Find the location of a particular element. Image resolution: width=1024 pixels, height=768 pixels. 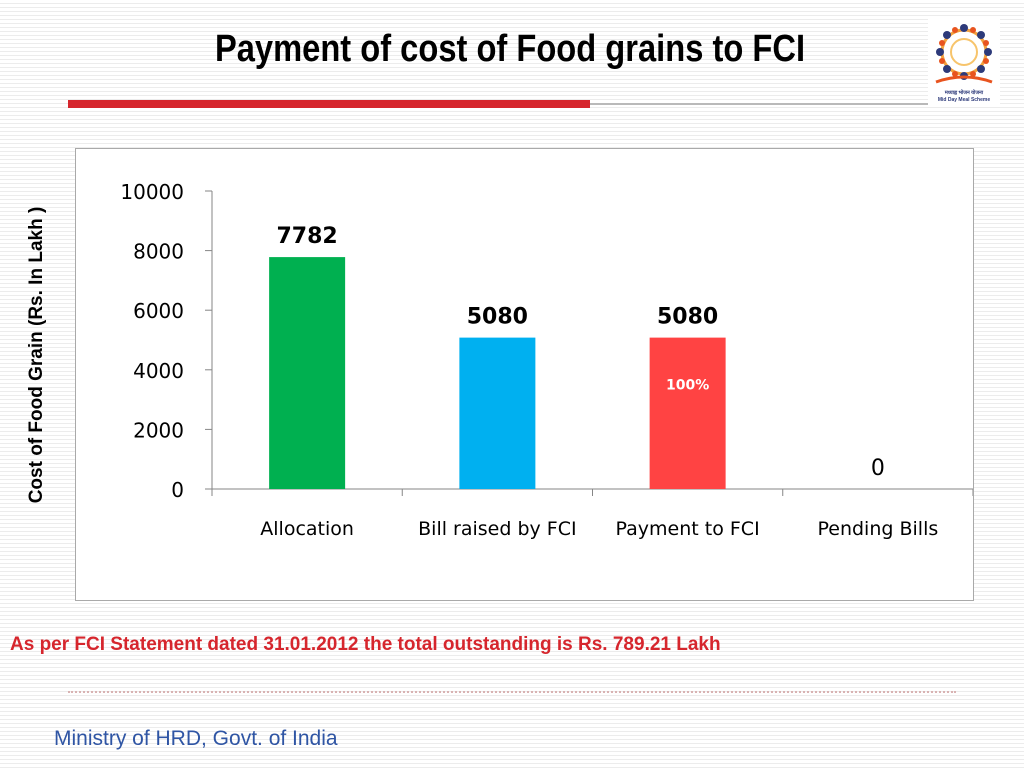

y-tick-label: 8000 is located at coordinates (158, 252).